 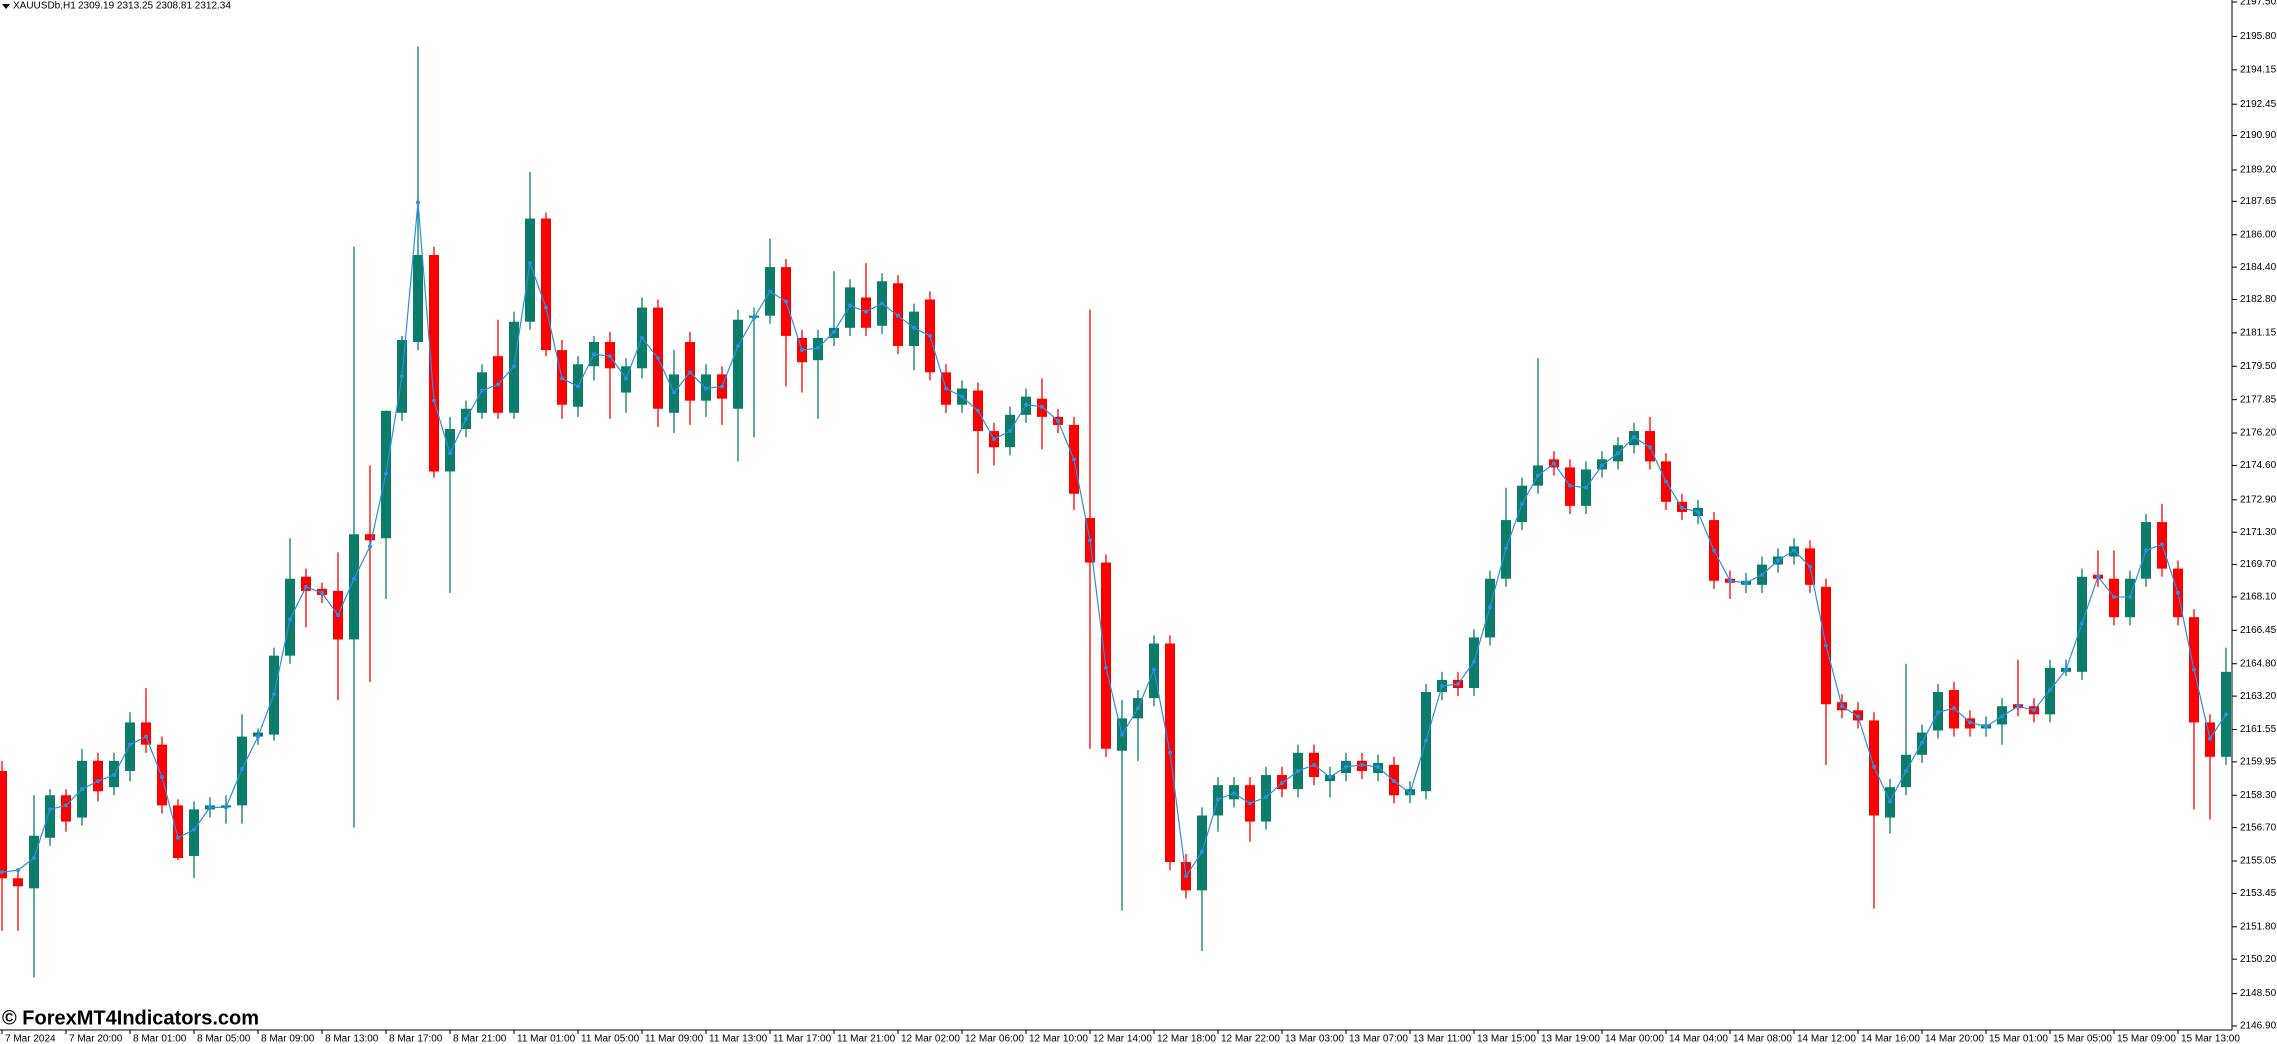 I want to click on y-tick-label: 2184.40, so click(x=2258, y=267).